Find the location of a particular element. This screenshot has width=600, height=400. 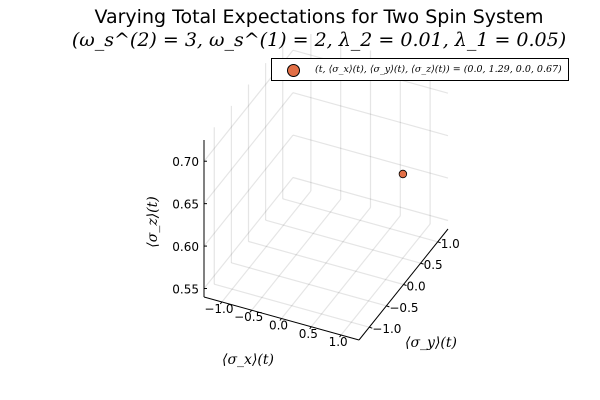

x-axis-label: ⟨σ_x⟩(t) is located at coordinates (248, 360).